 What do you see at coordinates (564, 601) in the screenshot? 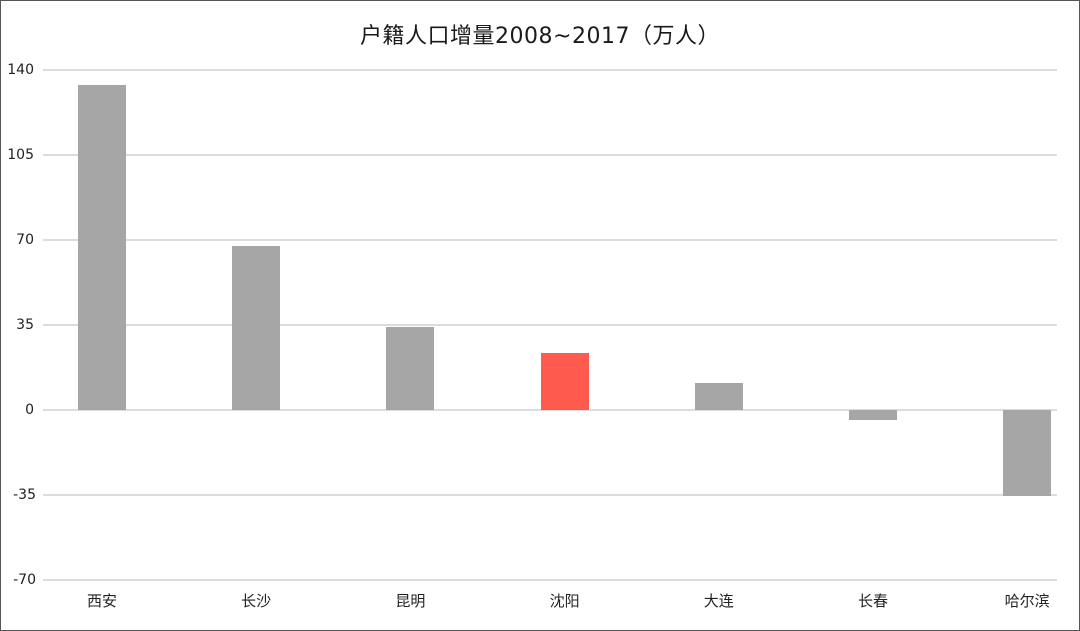
I see `x-tick-label: 沈阳` at bounding box center [564, 601].